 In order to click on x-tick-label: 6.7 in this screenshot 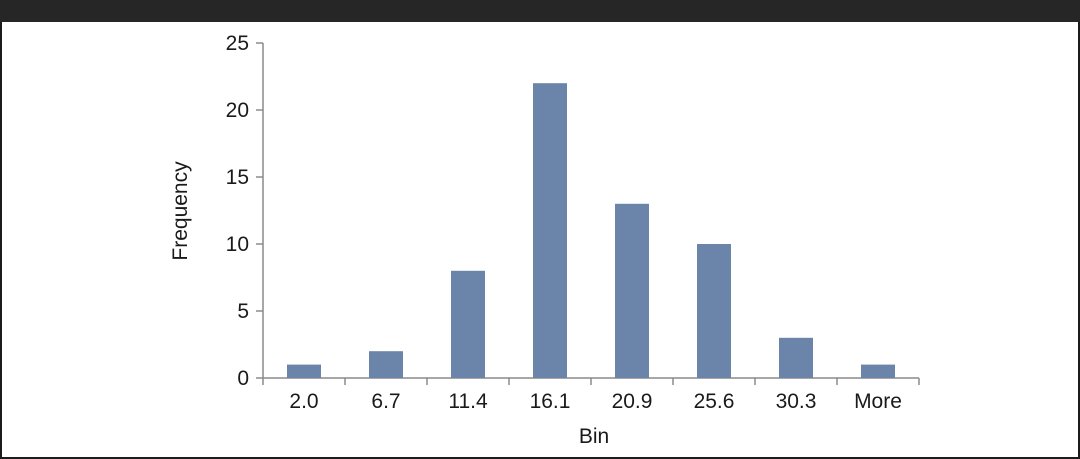, I will do `click(385, 401)`.